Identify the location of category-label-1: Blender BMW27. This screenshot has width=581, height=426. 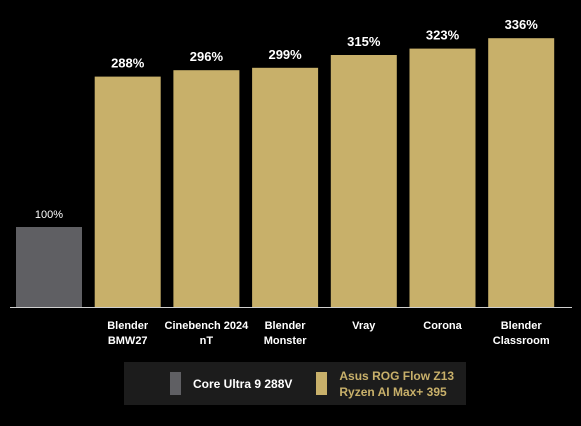
(128, 333).